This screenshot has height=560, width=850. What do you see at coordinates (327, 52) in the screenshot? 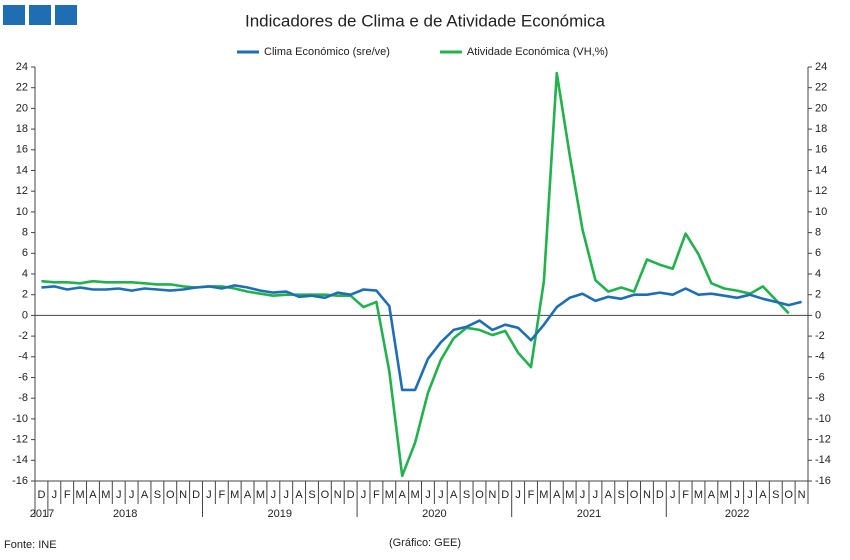
I see `legend-label: Clima Económico (sre/ve)` at bounding box center [327, 52].